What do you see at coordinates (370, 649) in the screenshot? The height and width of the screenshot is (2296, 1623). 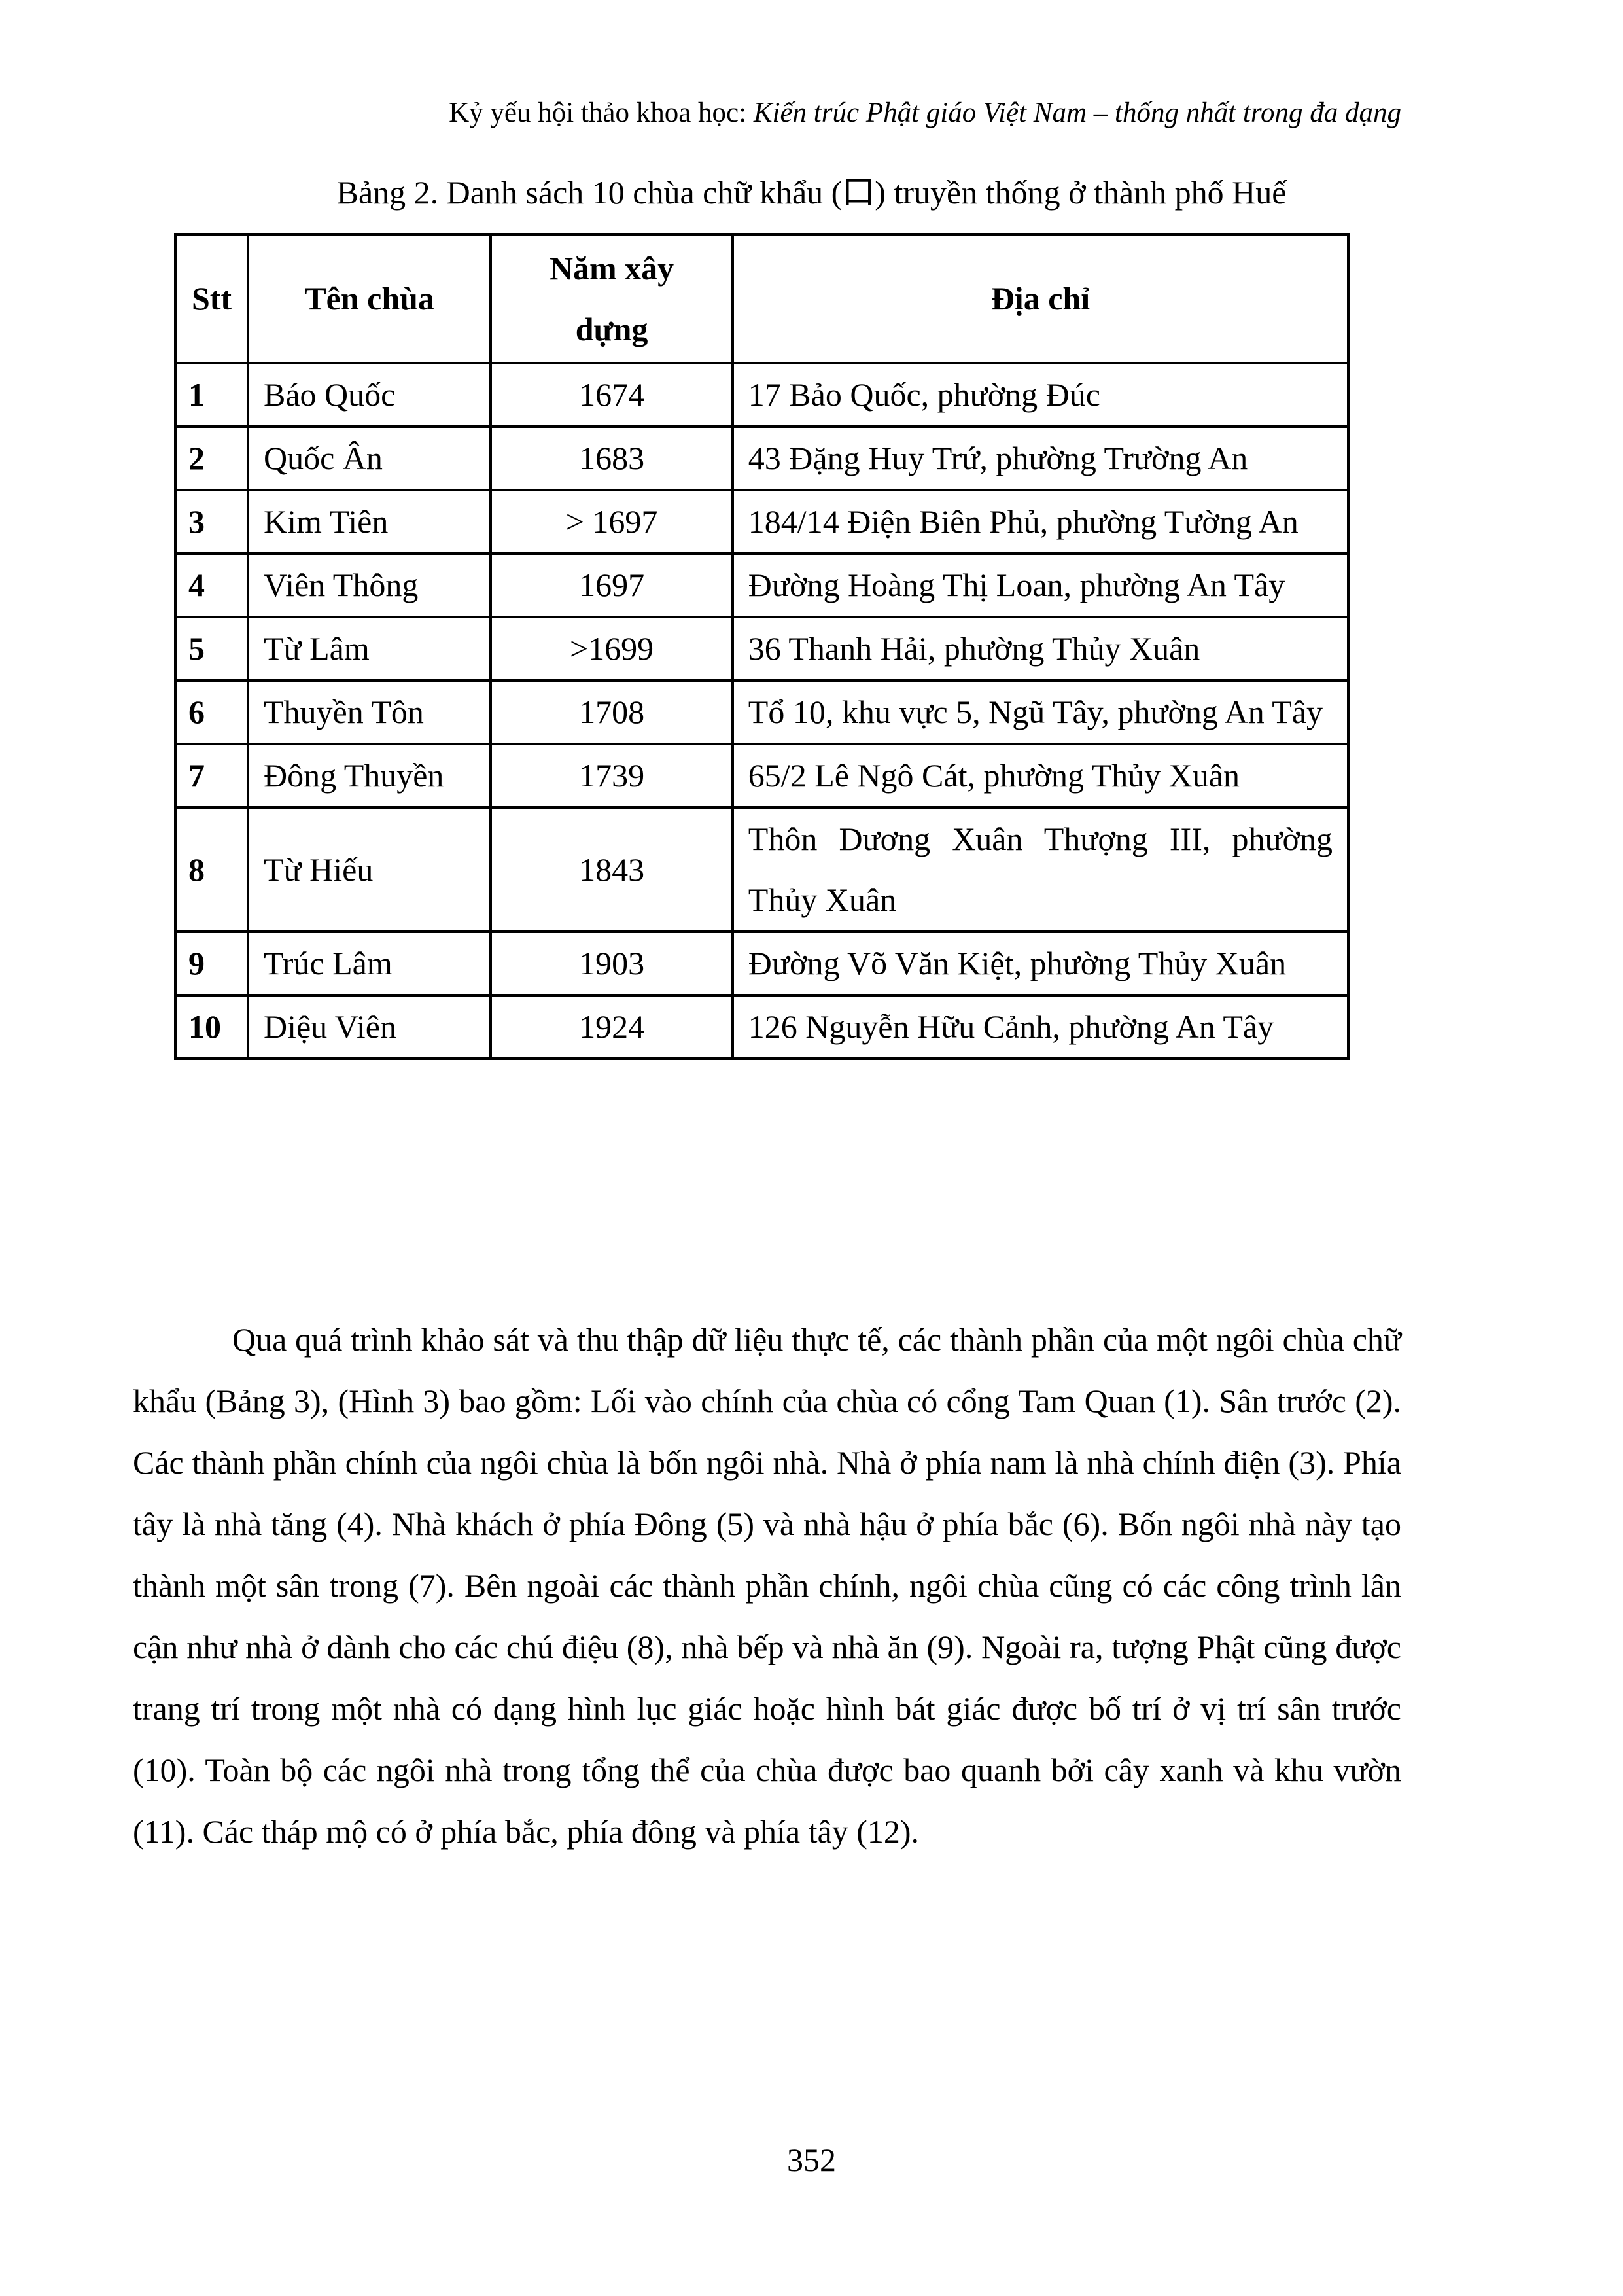 I see `row-name: Từ Lâm` at bounding box center [370, 649].